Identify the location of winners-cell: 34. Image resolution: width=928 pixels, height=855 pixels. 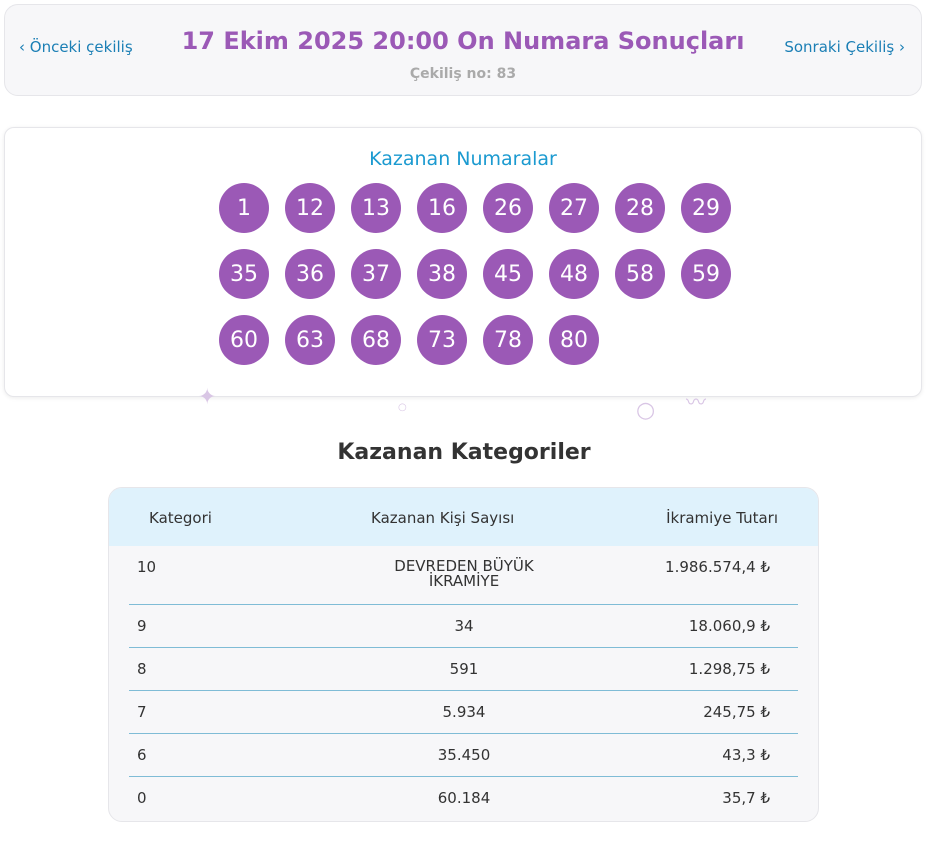
(464, 626).